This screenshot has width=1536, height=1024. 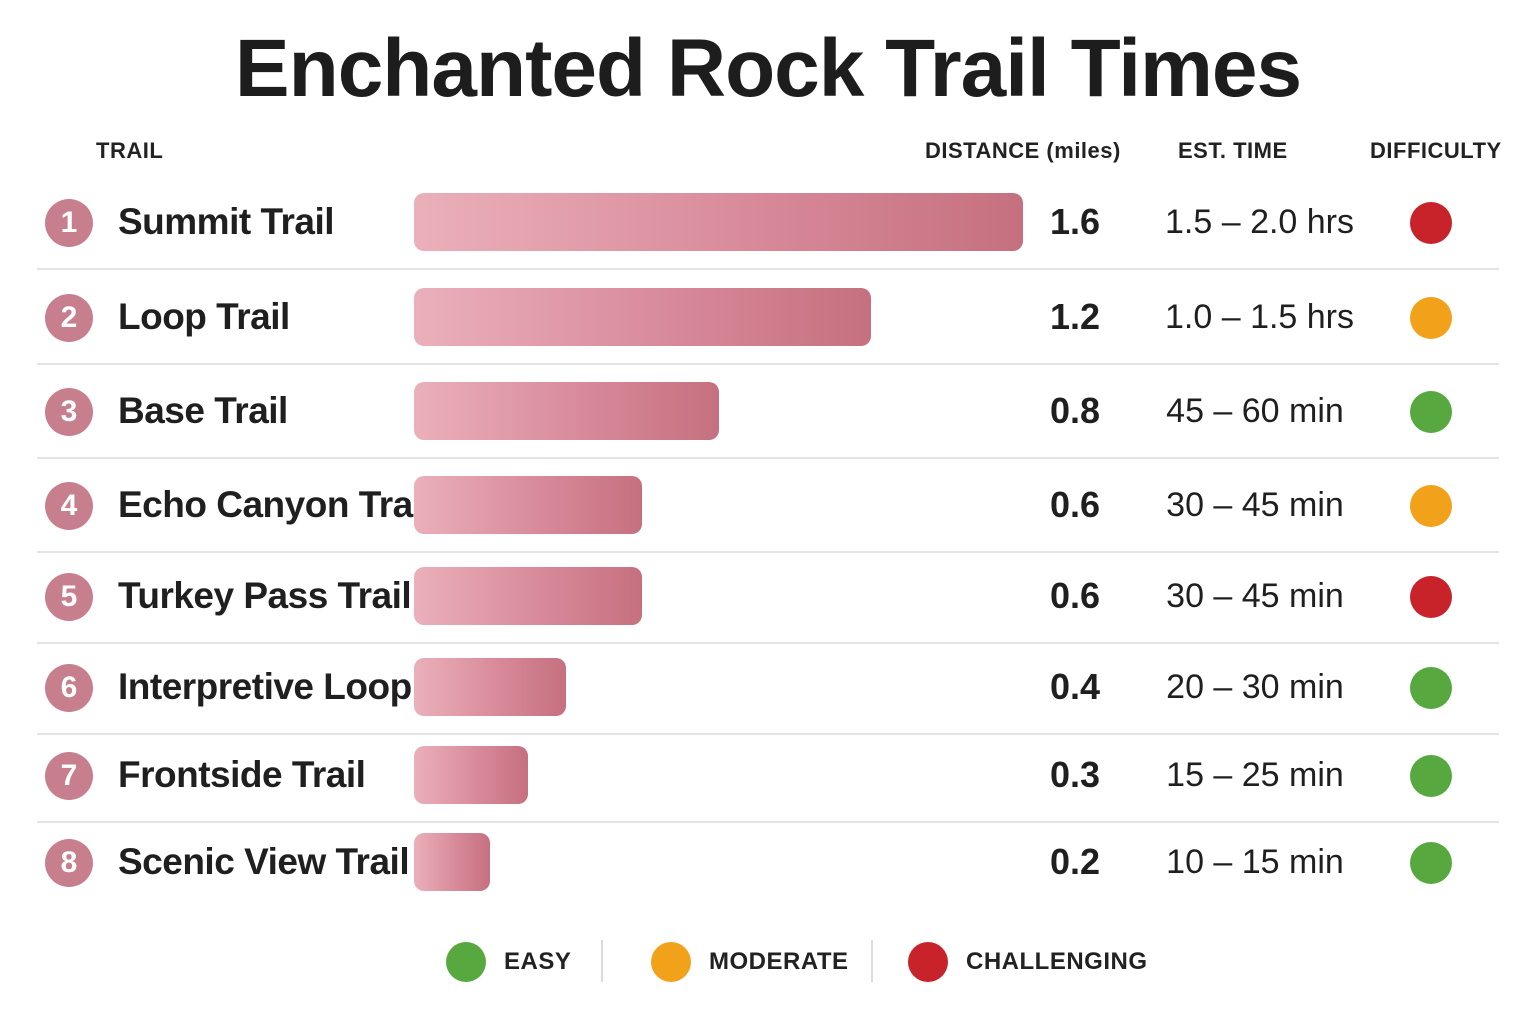 I want to click on rank-badge: 7, so click(x=69, y=776).